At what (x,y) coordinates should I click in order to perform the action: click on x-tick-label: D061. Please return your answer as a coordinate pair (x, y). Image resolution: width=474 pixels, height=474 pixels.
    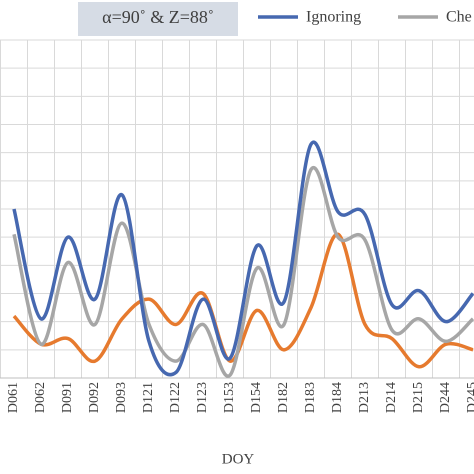
    Looking at the image, I should click on (13, 397).